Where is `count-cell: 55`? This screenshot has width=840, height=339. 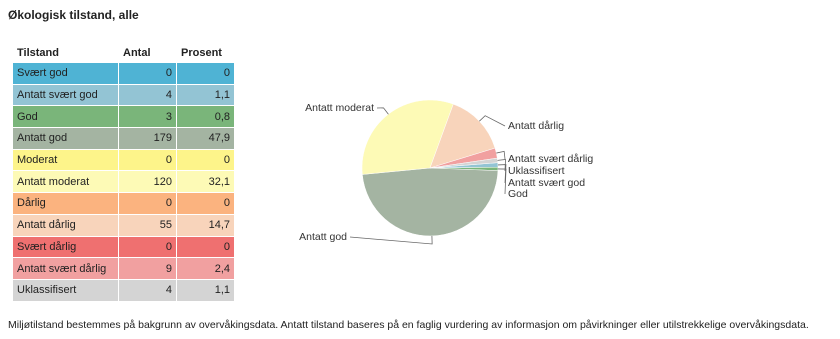 count-cell: 55 is located at coordinates (147, 225).